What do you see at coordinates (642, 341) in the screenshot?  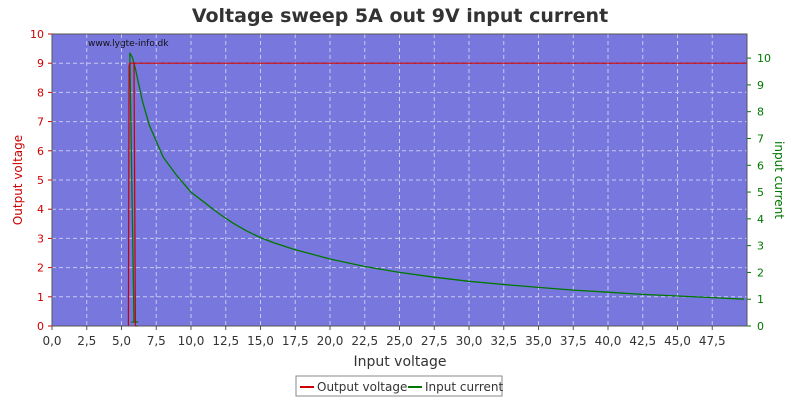 I see `x-tick-label: 42,5` at bounding box center [642, 341].